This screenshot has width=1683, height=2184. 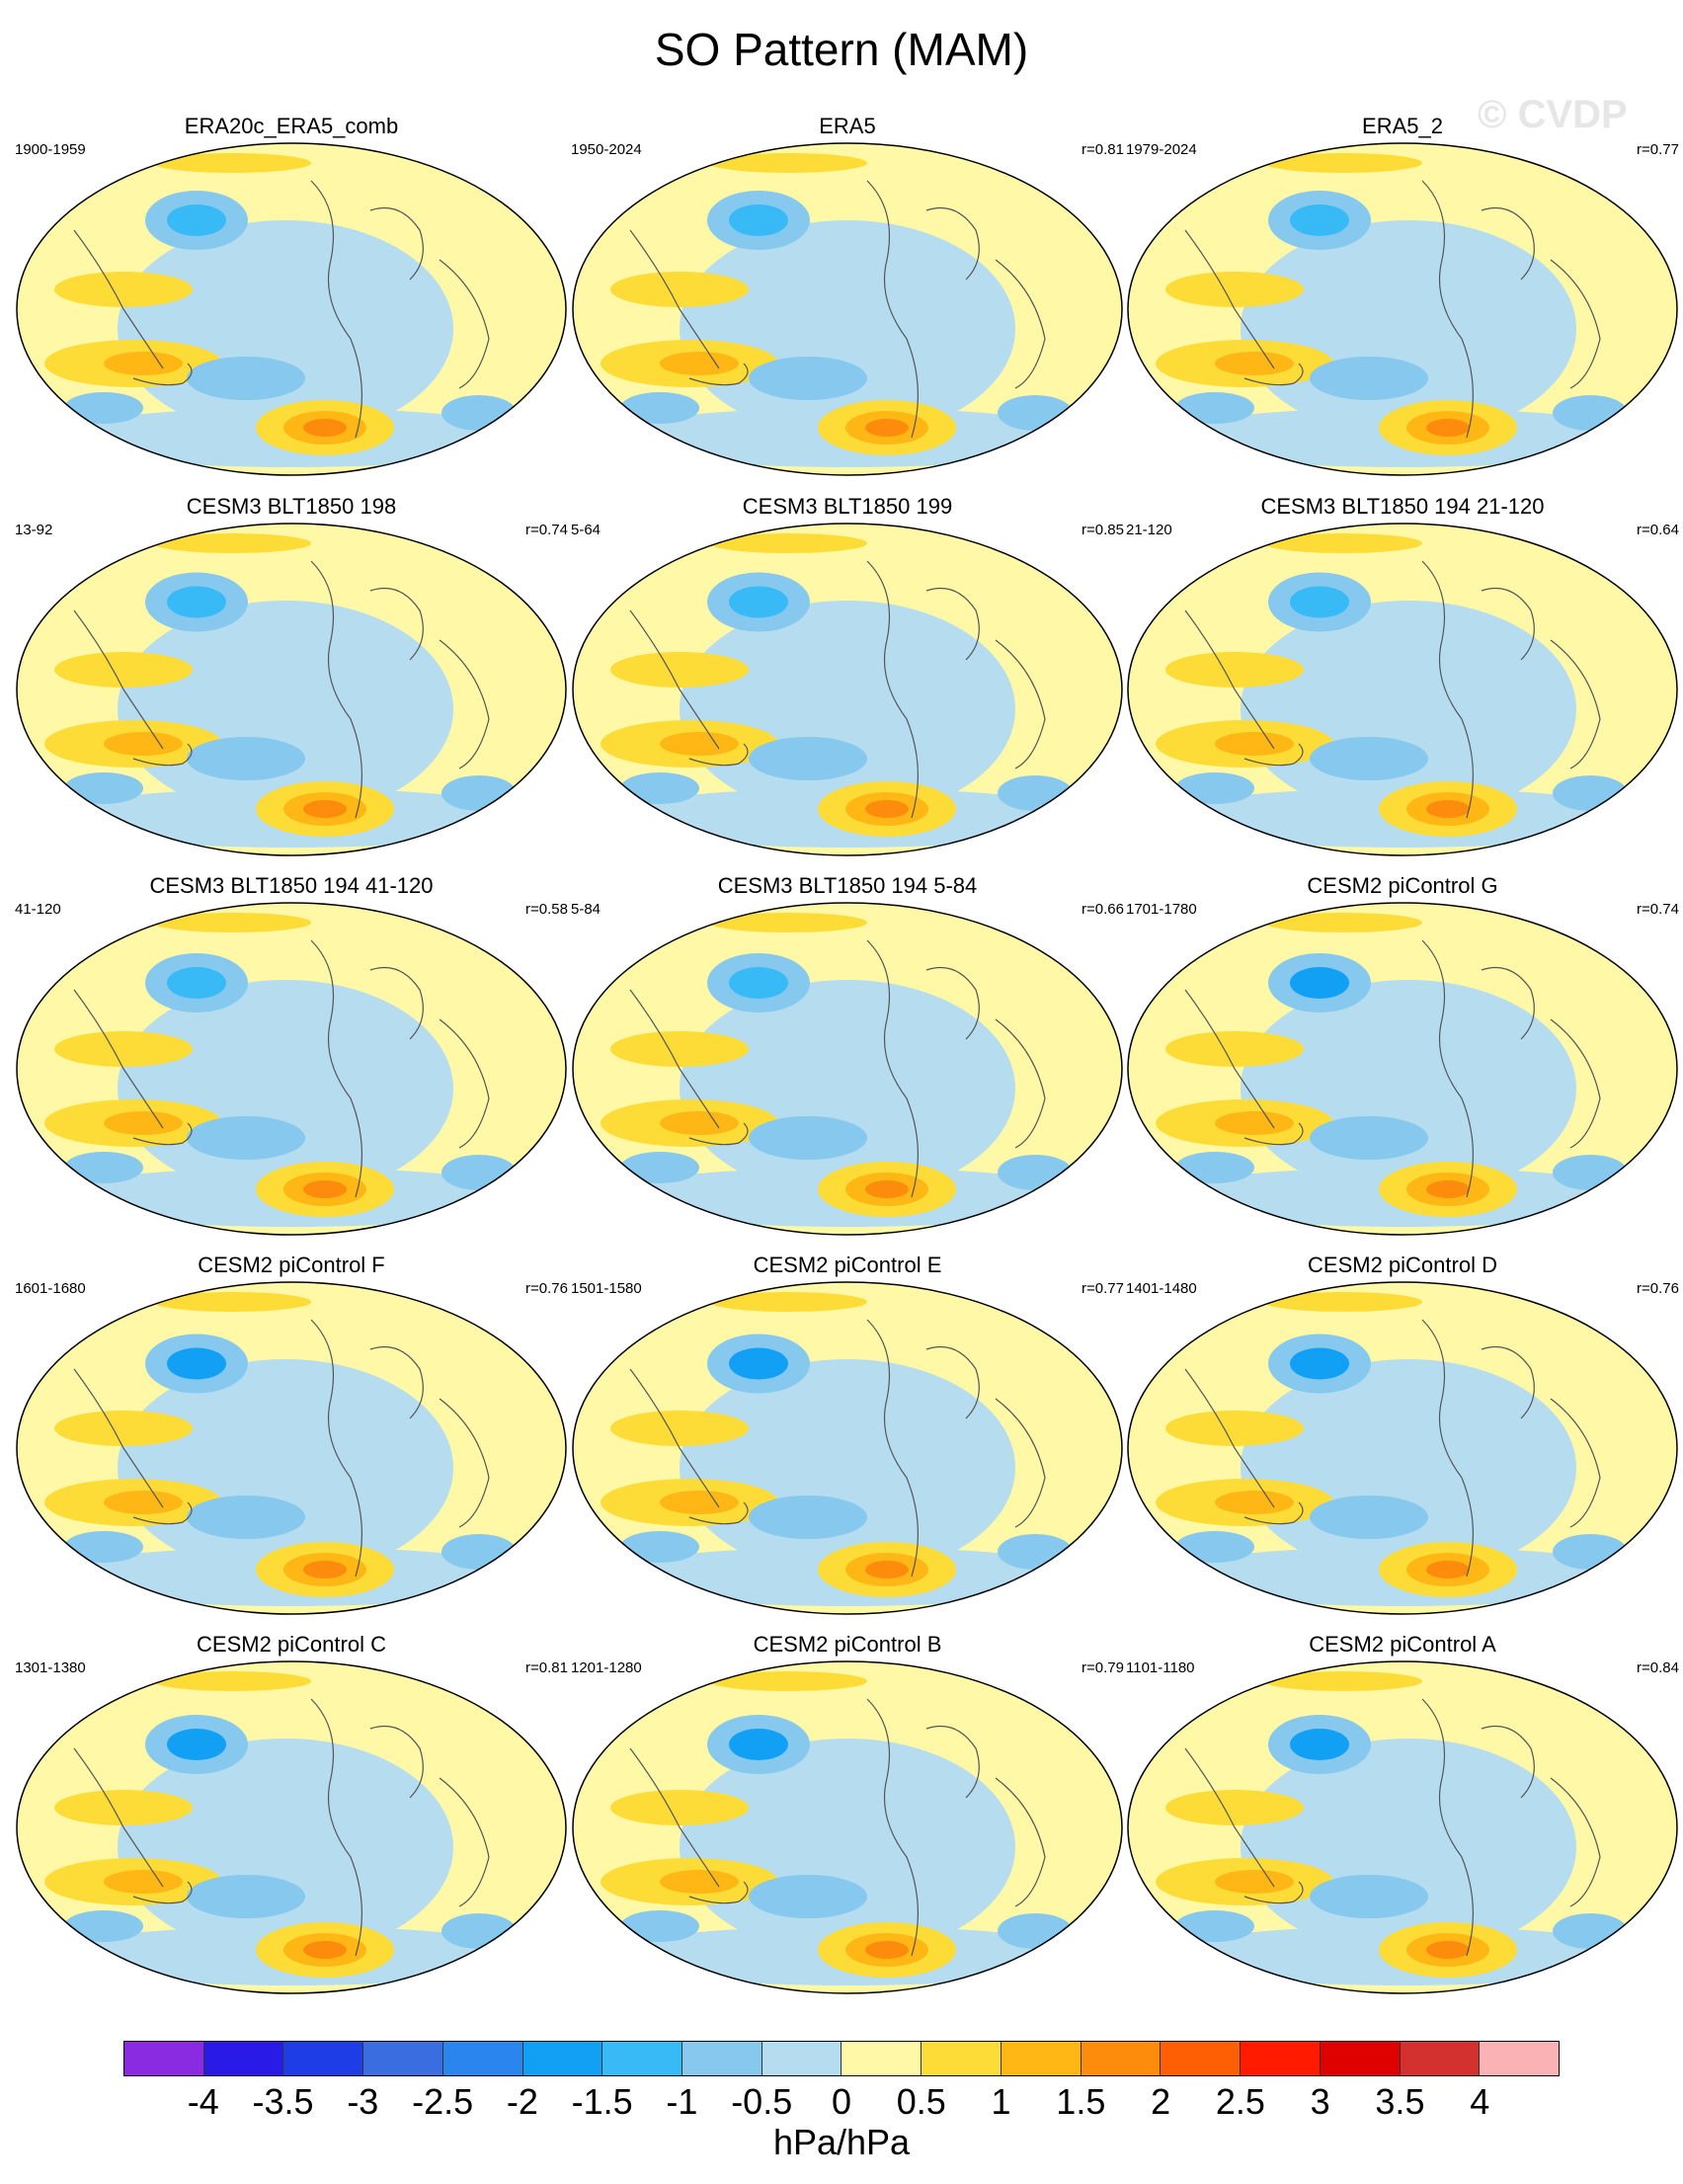 I want to click on panel-correlation: r=0.66, so click(x=1103, y=909).